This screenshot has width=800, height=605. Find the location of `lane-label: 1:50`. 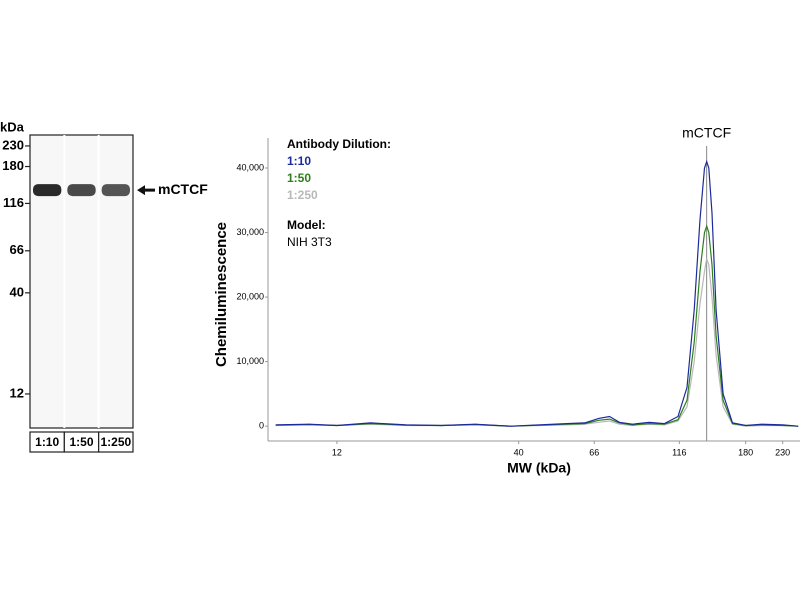

lane-label: 1:50 is located at coordinates (81, 442).